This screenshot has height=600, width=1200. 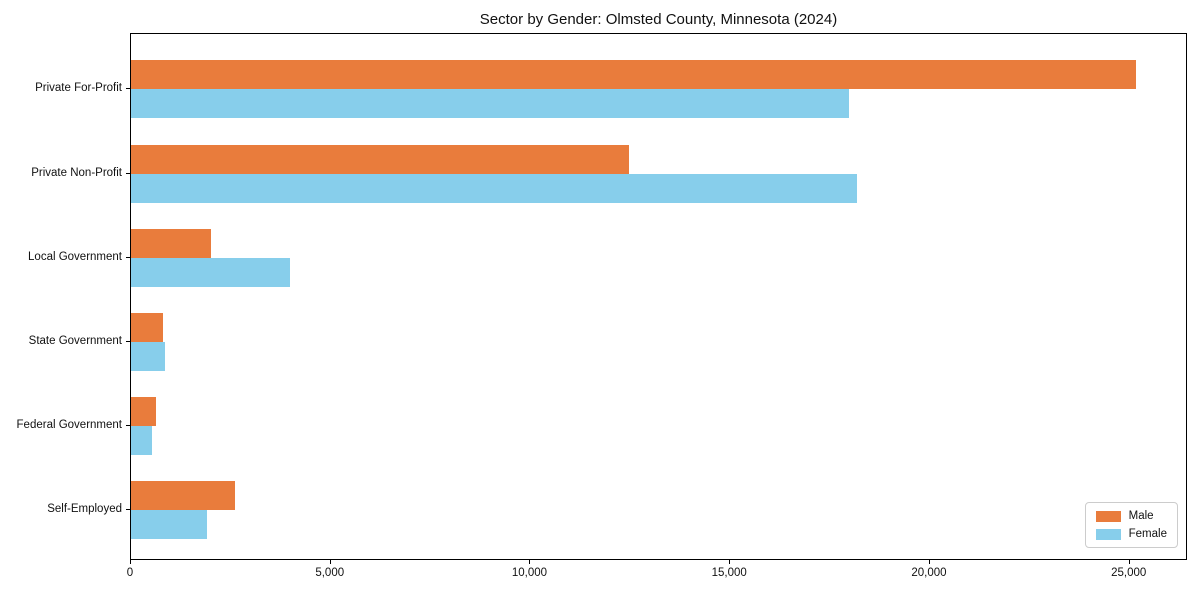 I want to click on bar-female-federal-government, so click(x=141, y=441).